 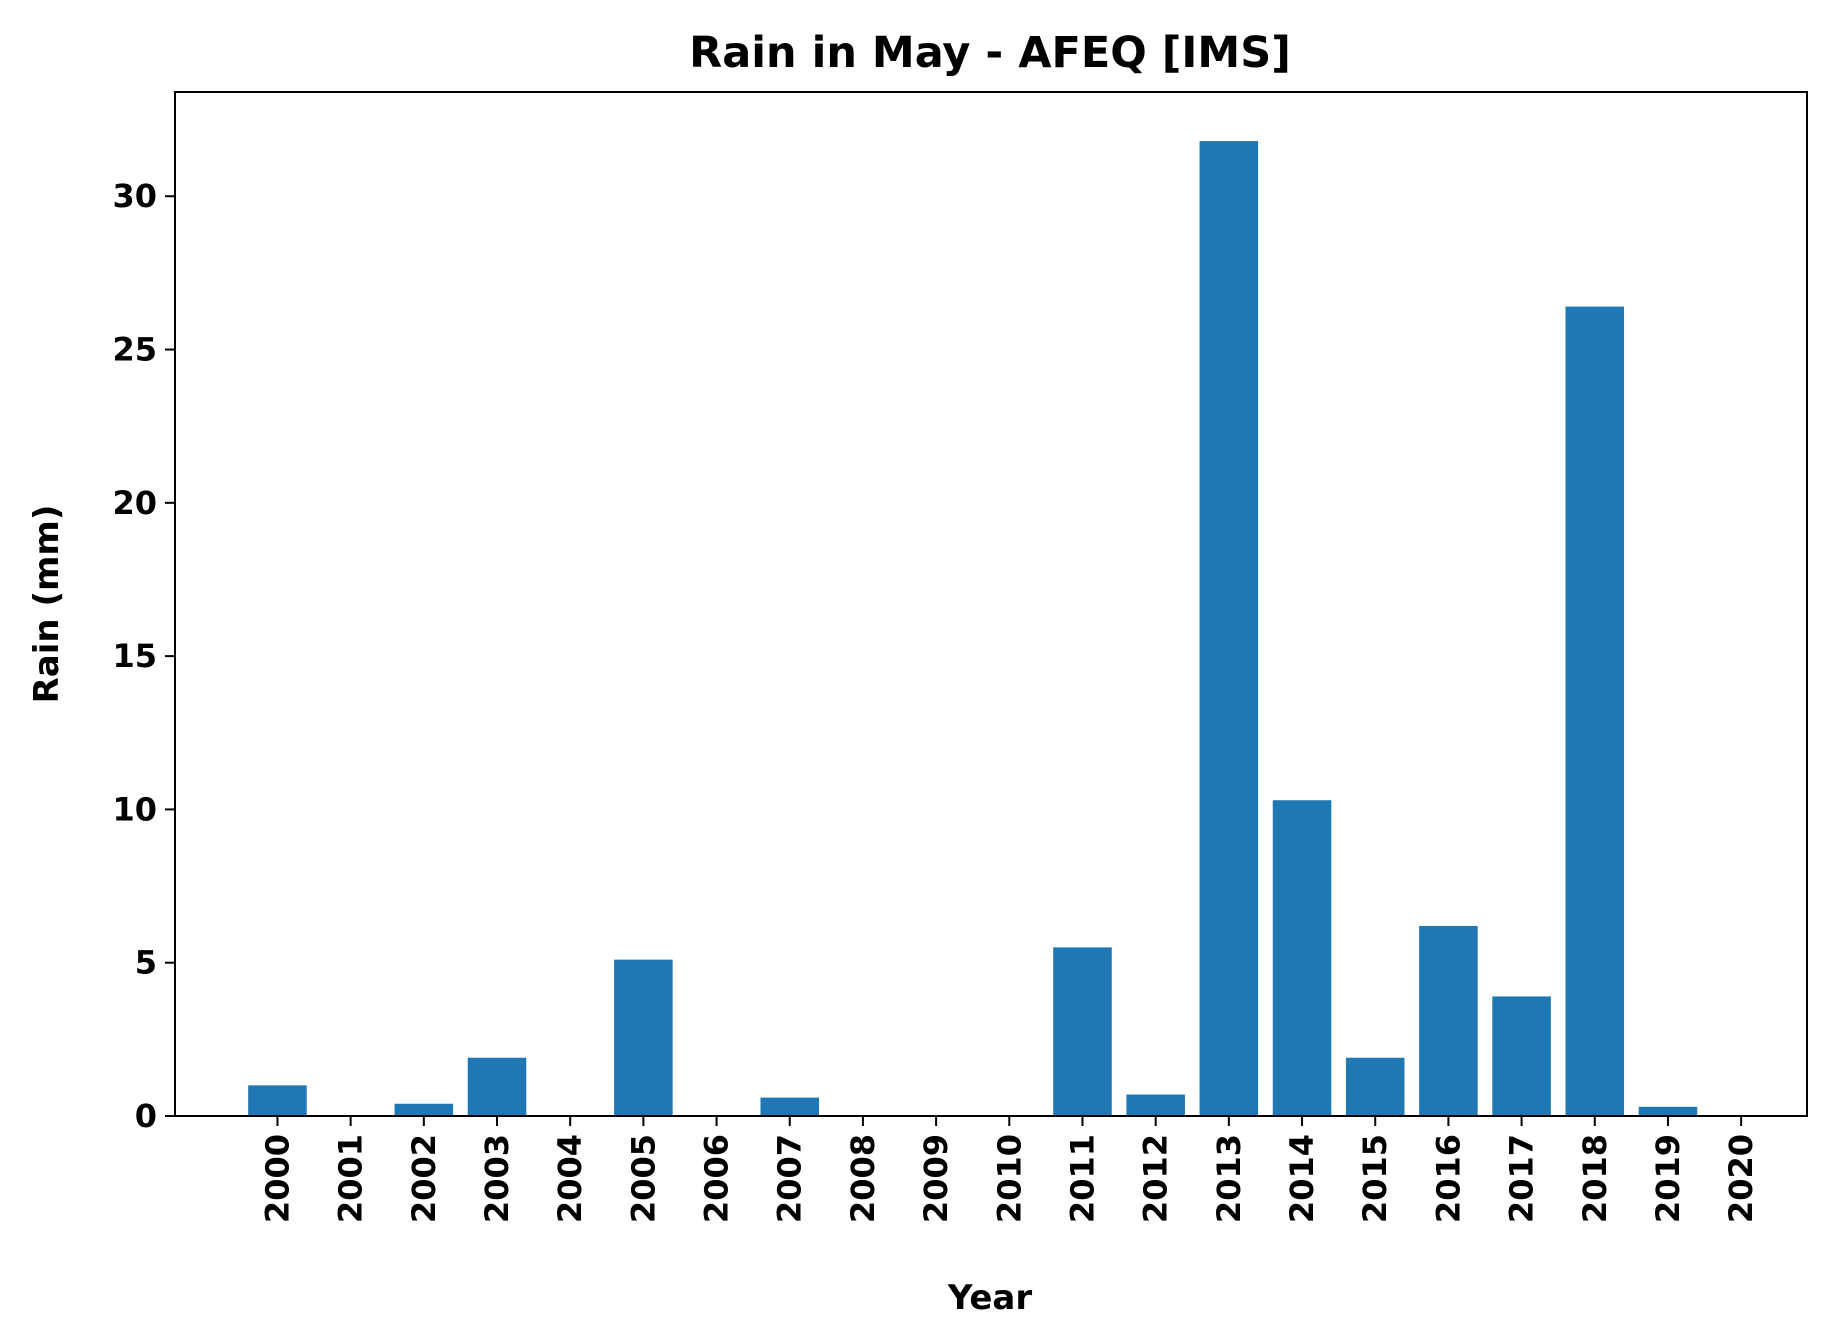 What do you see at coordinates (351, 1178) in the screenshot?
I see `x-tick-label-2001: 2001` at bounding box center [351, 1178].